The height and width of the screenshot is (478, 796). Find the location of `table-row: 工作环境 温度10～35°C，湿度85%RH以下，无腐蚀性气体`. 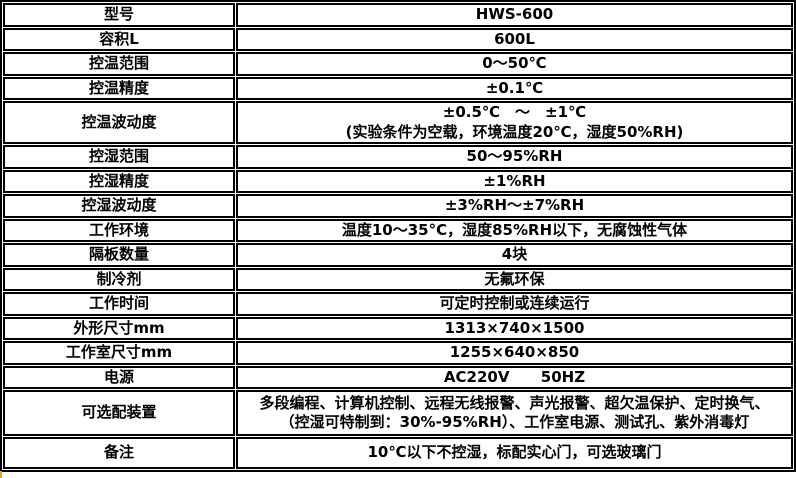

table-row: 工作环境 温度10～35°C，湿度85%RH以下，无腐蚀性气体 is located at coordinates (398, 230).